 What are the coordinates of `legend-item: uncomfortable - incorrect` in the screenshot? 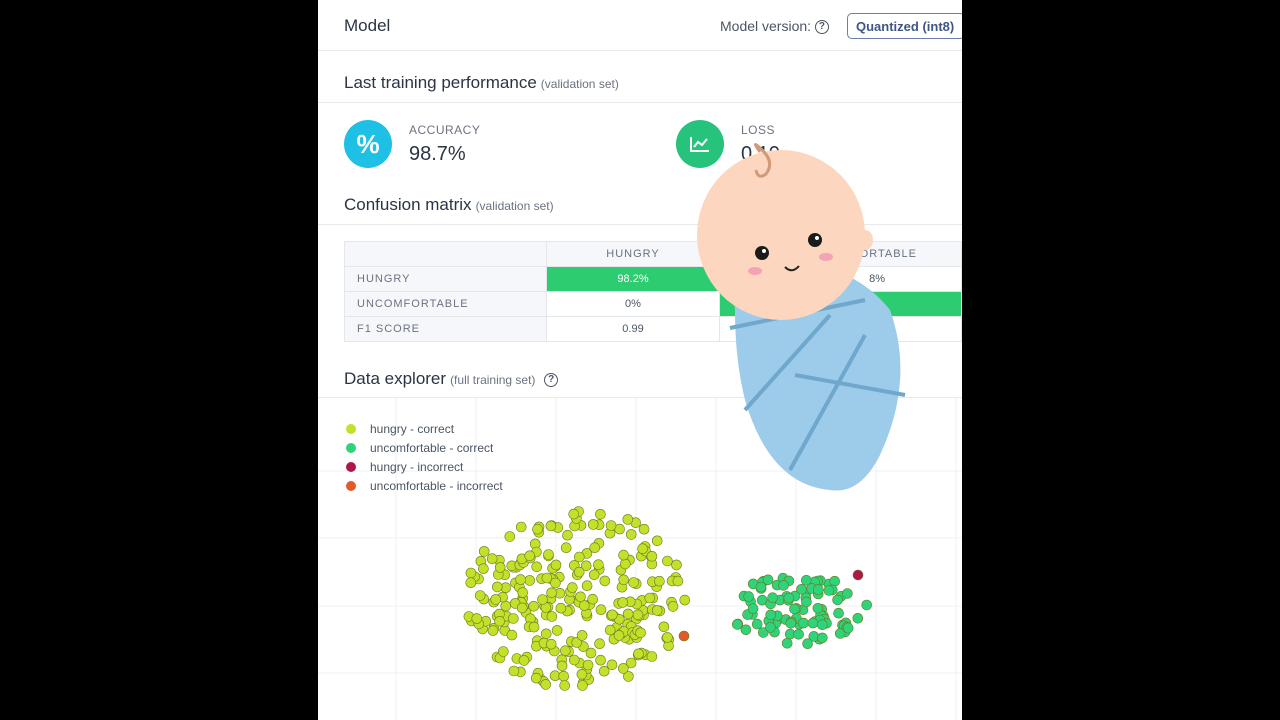 It's located at (424, 486).